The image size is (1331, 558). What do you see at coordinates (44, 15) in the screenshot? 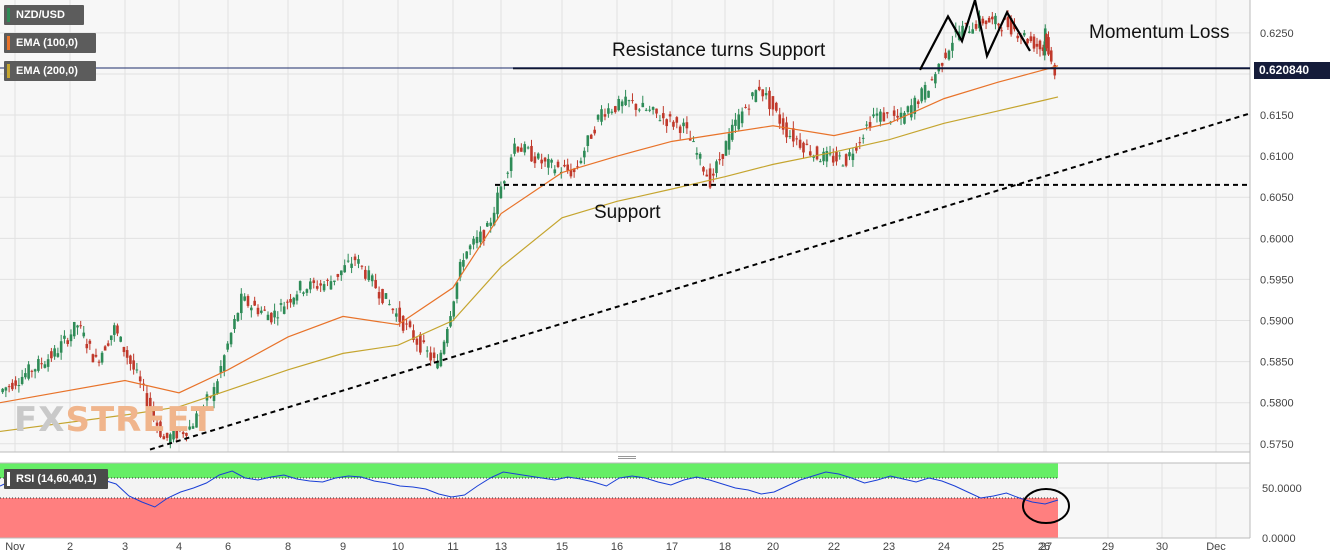
I see `legend-symbol: NZD/USD` at bounding box center [44, 15].